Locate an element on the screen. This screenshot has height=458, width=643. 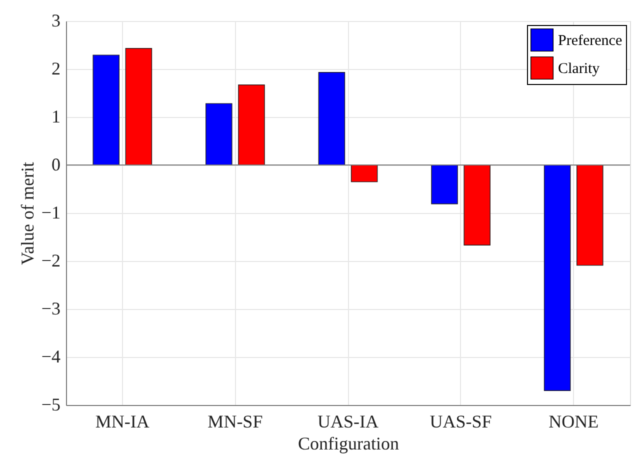
legend-label: Clarity is located at coordinates (579, 69).